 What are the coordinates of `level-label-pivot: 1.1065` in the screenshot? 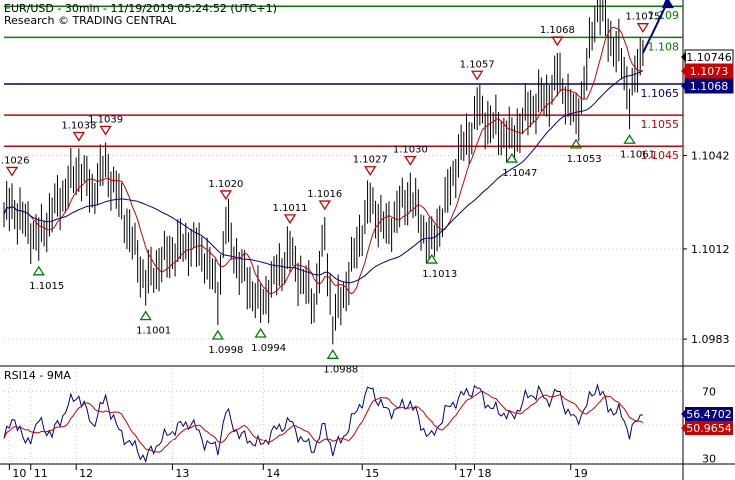 It's located at (660, 93).